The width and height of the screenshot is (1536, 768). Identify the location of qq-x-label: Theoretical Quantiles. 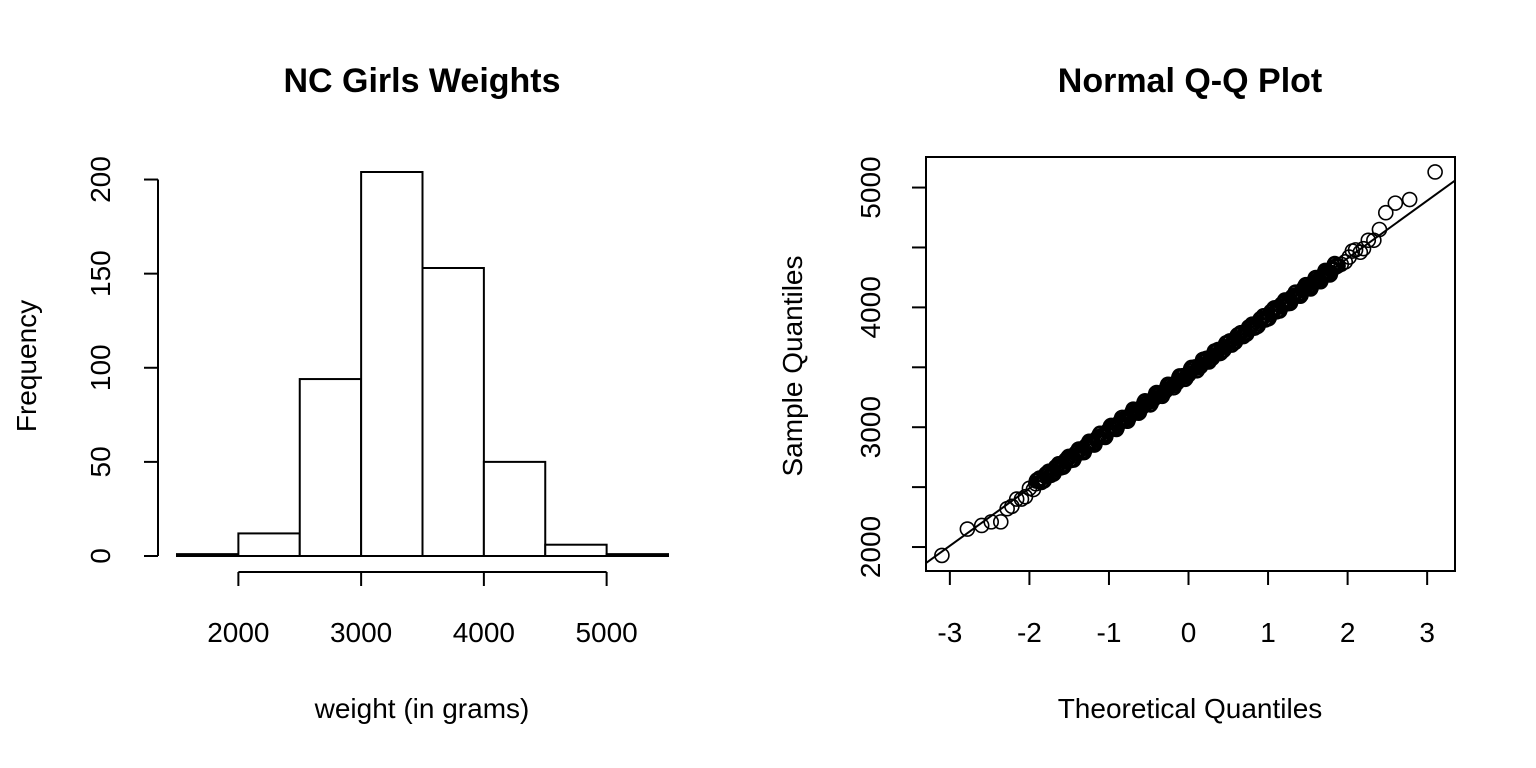
(1190, 708).